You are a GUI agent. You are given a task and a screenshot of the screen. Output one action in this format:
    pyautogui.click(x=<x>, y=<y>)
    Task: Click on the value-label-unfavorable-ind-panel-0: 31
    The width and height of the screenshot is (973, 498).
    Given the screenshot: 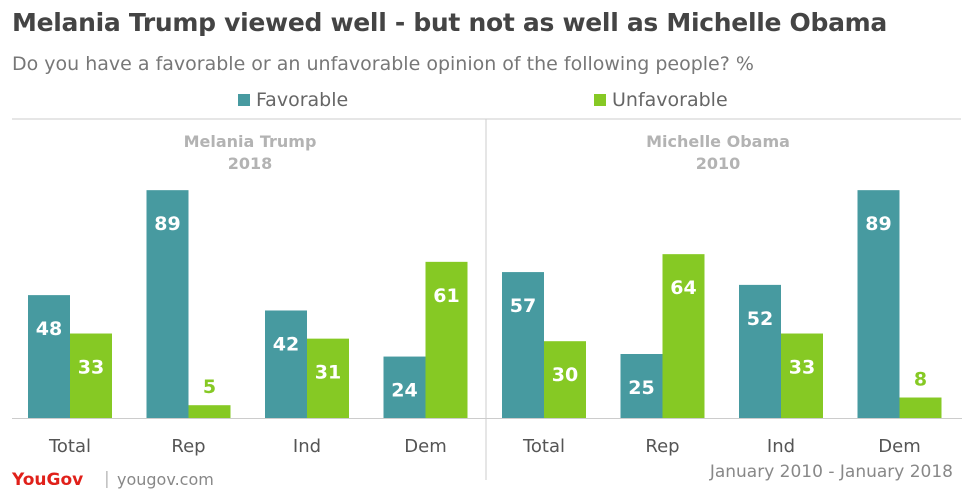 What is the action you would take?
    pyautogui.click(x=328, y=373)
    